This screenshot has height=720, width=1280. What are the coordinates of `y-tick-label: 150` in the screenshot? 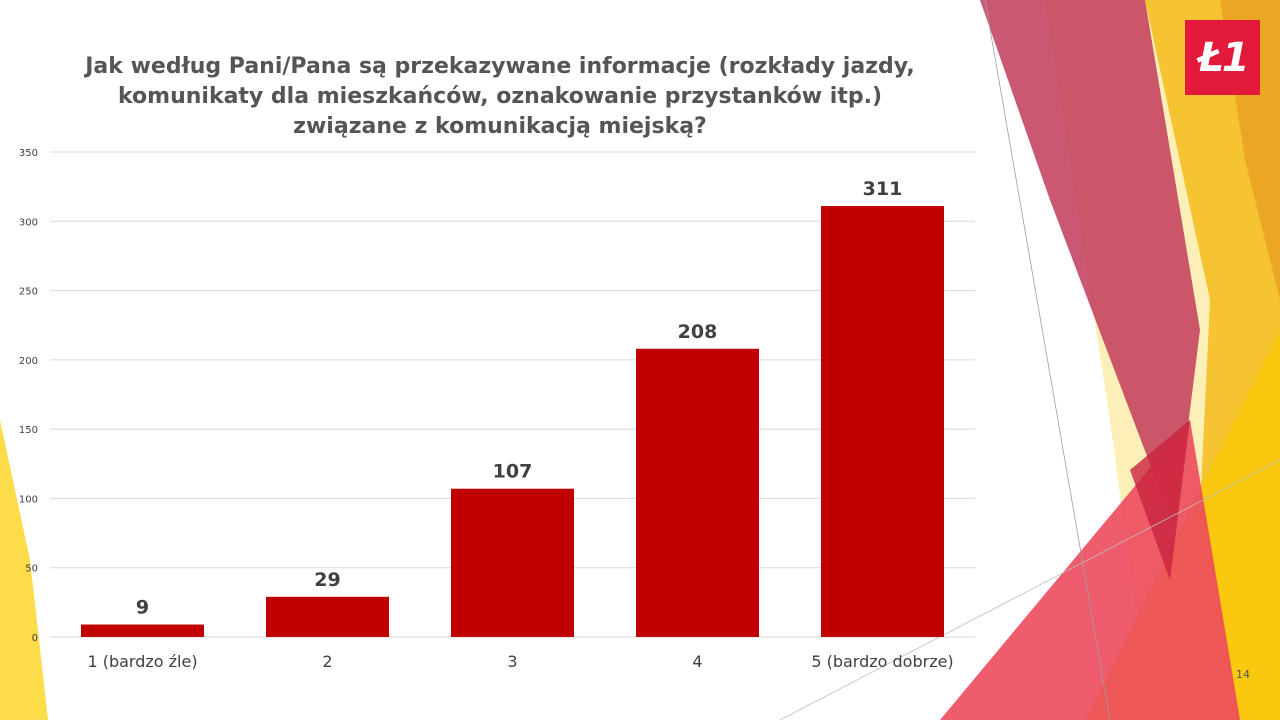 It's located at (28, 430).